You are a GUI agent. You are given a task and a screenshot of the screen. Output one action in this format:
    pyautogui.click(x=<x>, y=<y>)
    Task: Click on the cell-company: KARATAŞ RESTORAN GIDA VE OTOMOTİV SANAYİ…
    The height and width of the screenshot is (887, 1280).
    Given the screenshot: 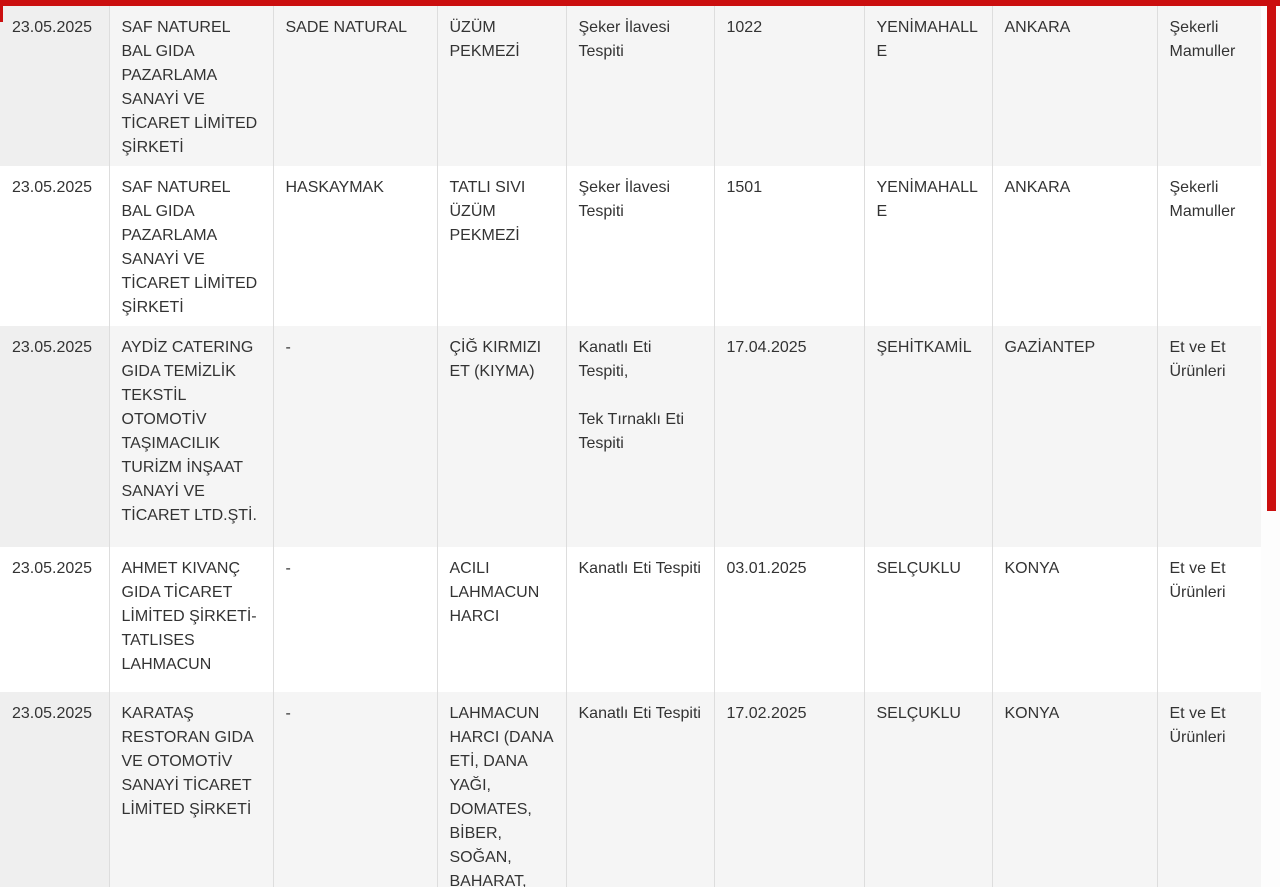 What is the action you would take?
    pyautogui.click(x=191, y=789)
    